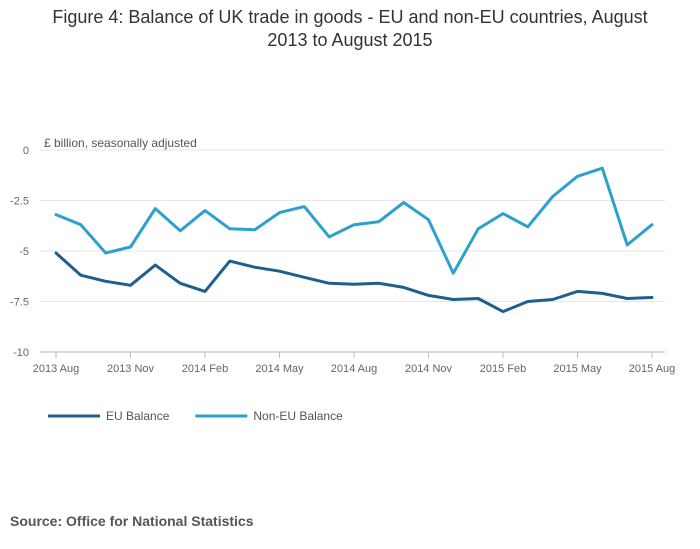 Image resolution: width=700 pixels, height=549 pixels. What do you see at coordinates (132, 521) in the screenshot?
I see `source-note: Source: Office for National Statistics` at bounding box center [132, 521].